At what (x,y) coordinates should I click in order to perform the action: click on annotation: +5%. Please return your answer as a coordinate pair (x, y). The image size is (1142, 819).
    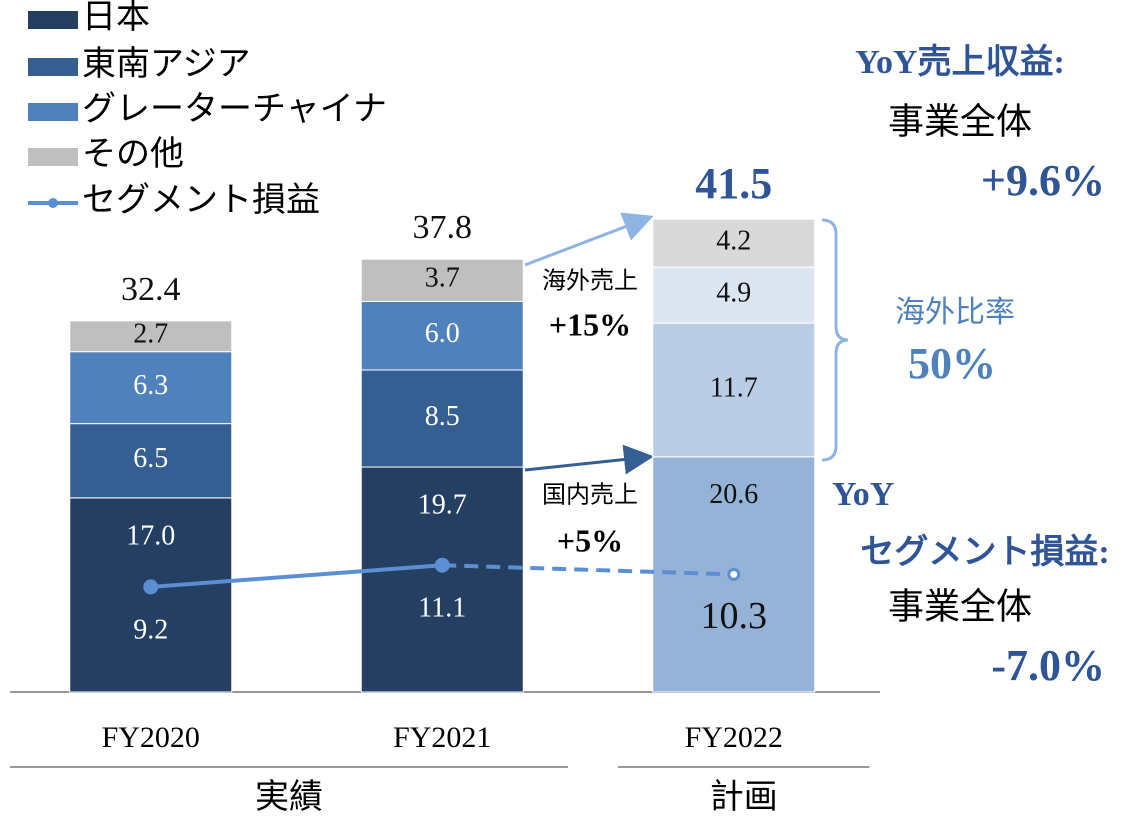
    Looking at the image, I should click on (590, 540).